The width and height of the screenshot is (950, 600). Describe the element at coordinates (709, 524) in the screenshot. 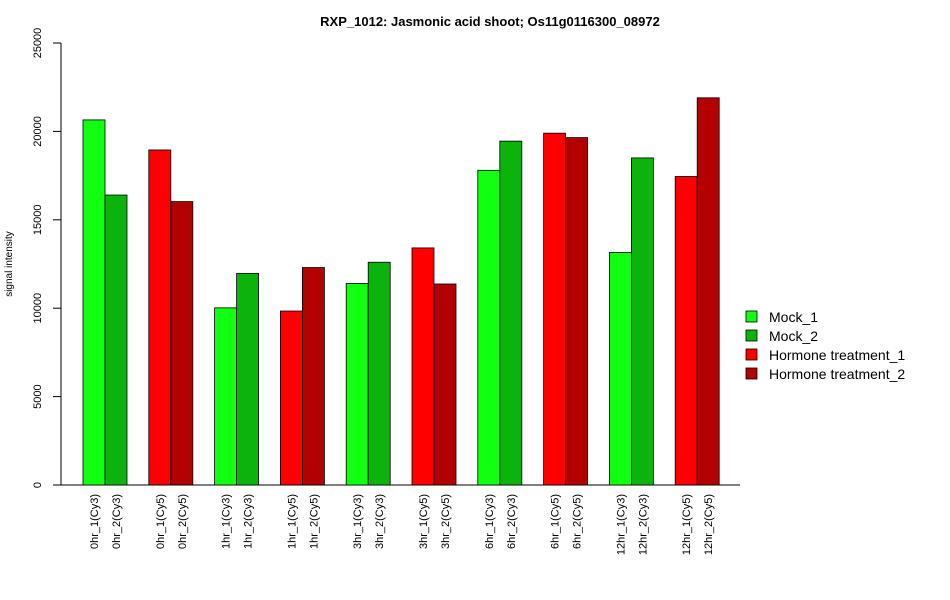

I see `x-tick-label: 12hr_2(Cy5)` at that location.